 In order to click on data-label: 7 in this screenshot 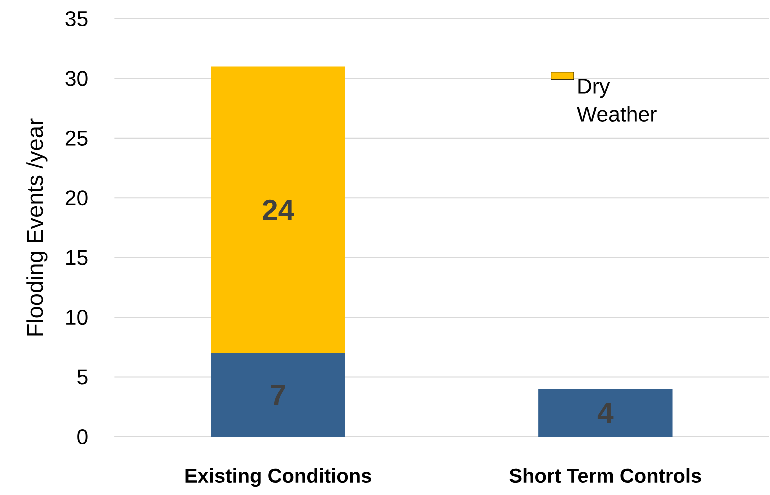, I will do `click(278, 395)`.